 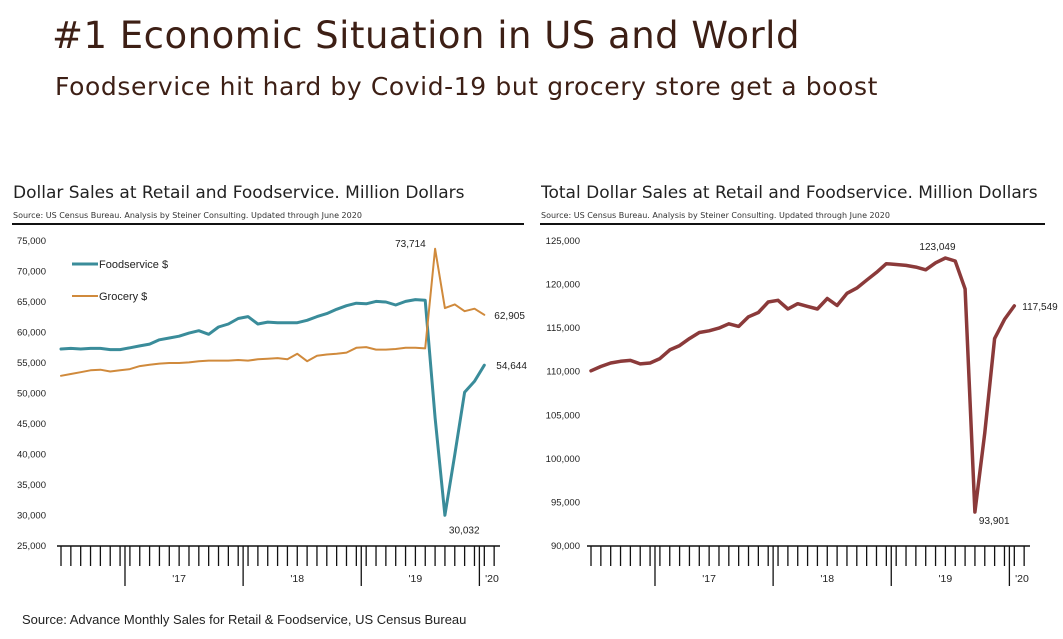 What do you see at coordinates (31, 394) in the screenshot?
I see `y-tick-label: 50,000` at bounding box center [31, 394].